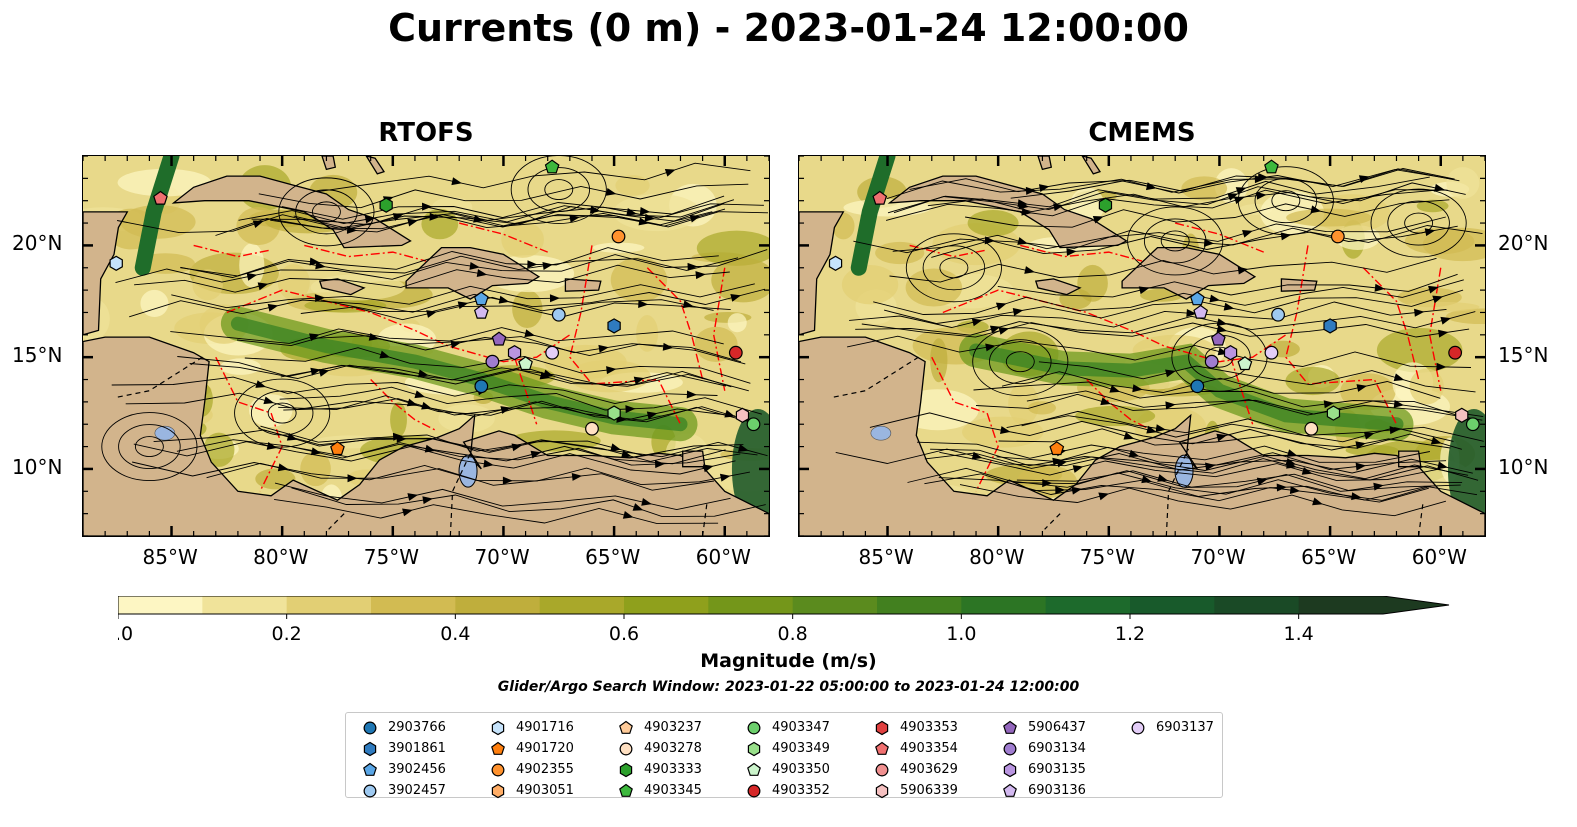 Image resolution: width=1577 pixels, height=827 pixels. Describe the element at coordinates (545, 769) in the screenshot. I see `legend-label: 4902355` at that location.